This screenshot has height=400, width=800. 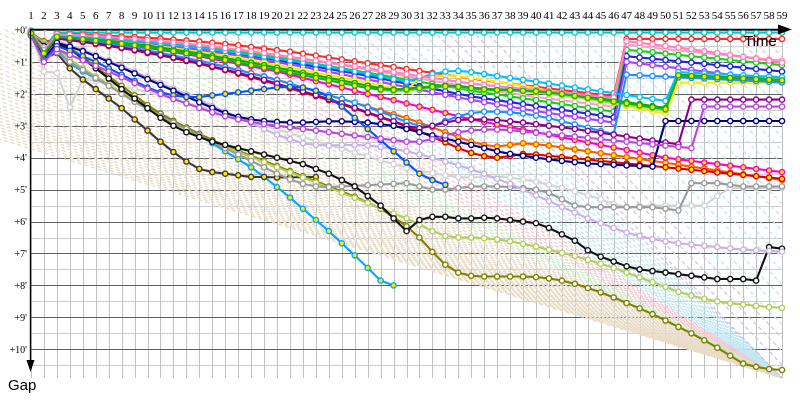 I want to click on reference-line, so click(x=730, y=83).